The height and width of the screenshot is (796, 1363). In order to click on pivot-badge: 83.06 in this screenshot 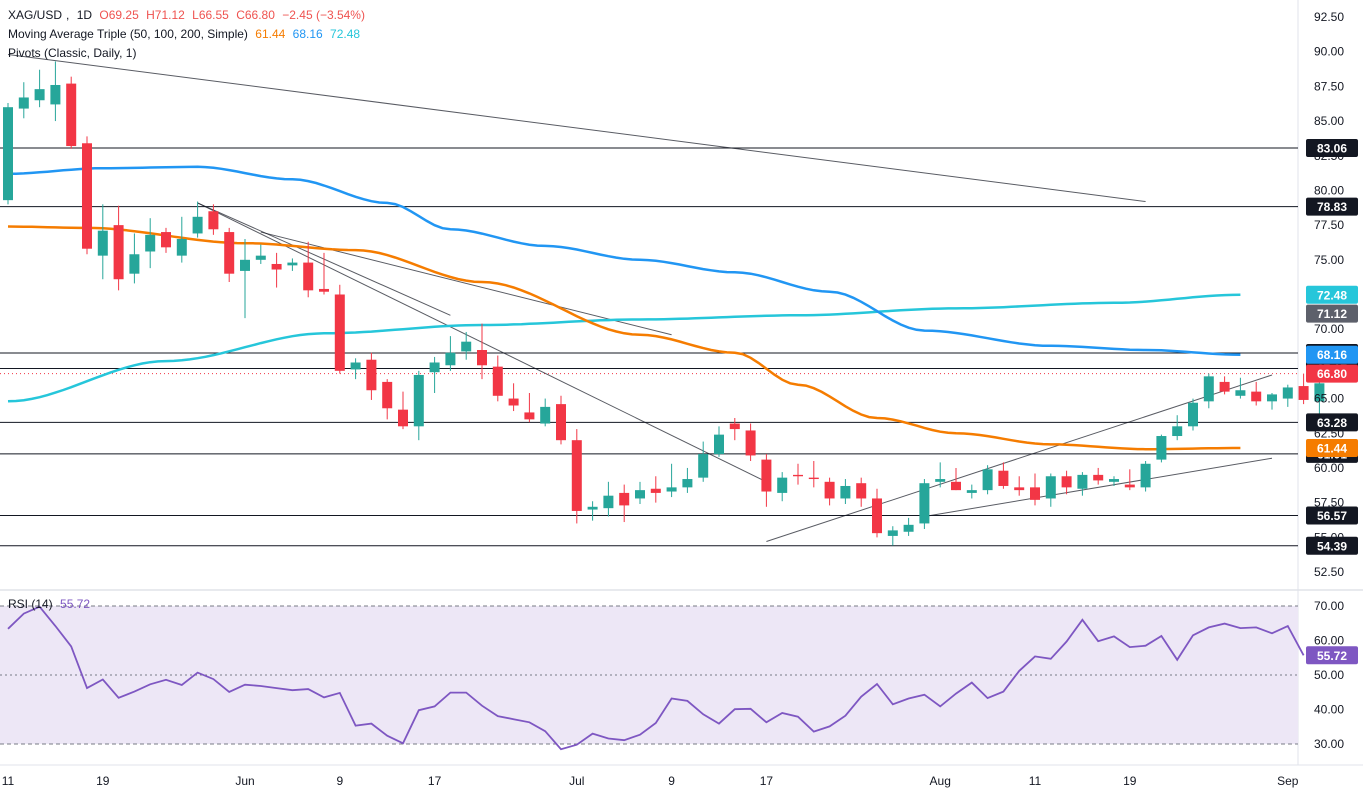, I will do `click(1332, 147)`.